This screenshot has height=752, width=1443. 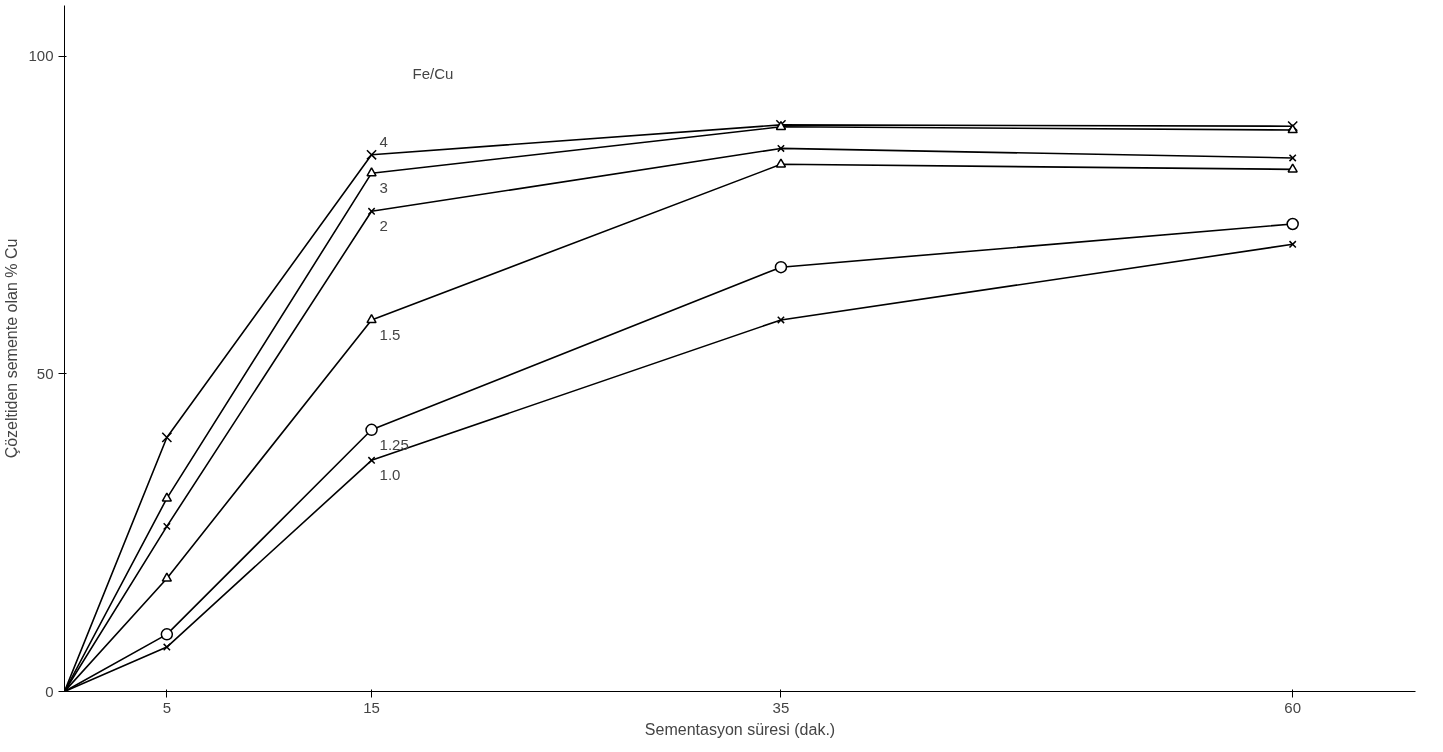 What do you see at coordinates (383, 188) in the screenshot?
I see `series-label: 3` at bounding box center [383, 188].